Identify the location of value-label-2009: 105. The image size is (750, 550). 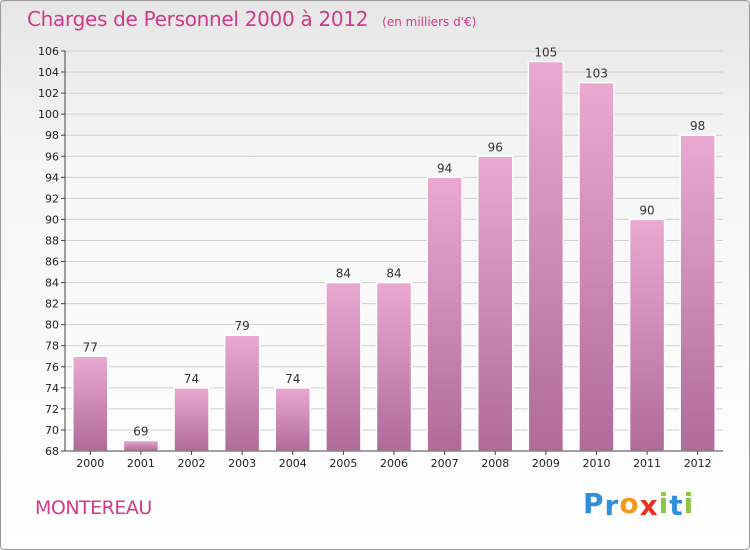
(545, 53).